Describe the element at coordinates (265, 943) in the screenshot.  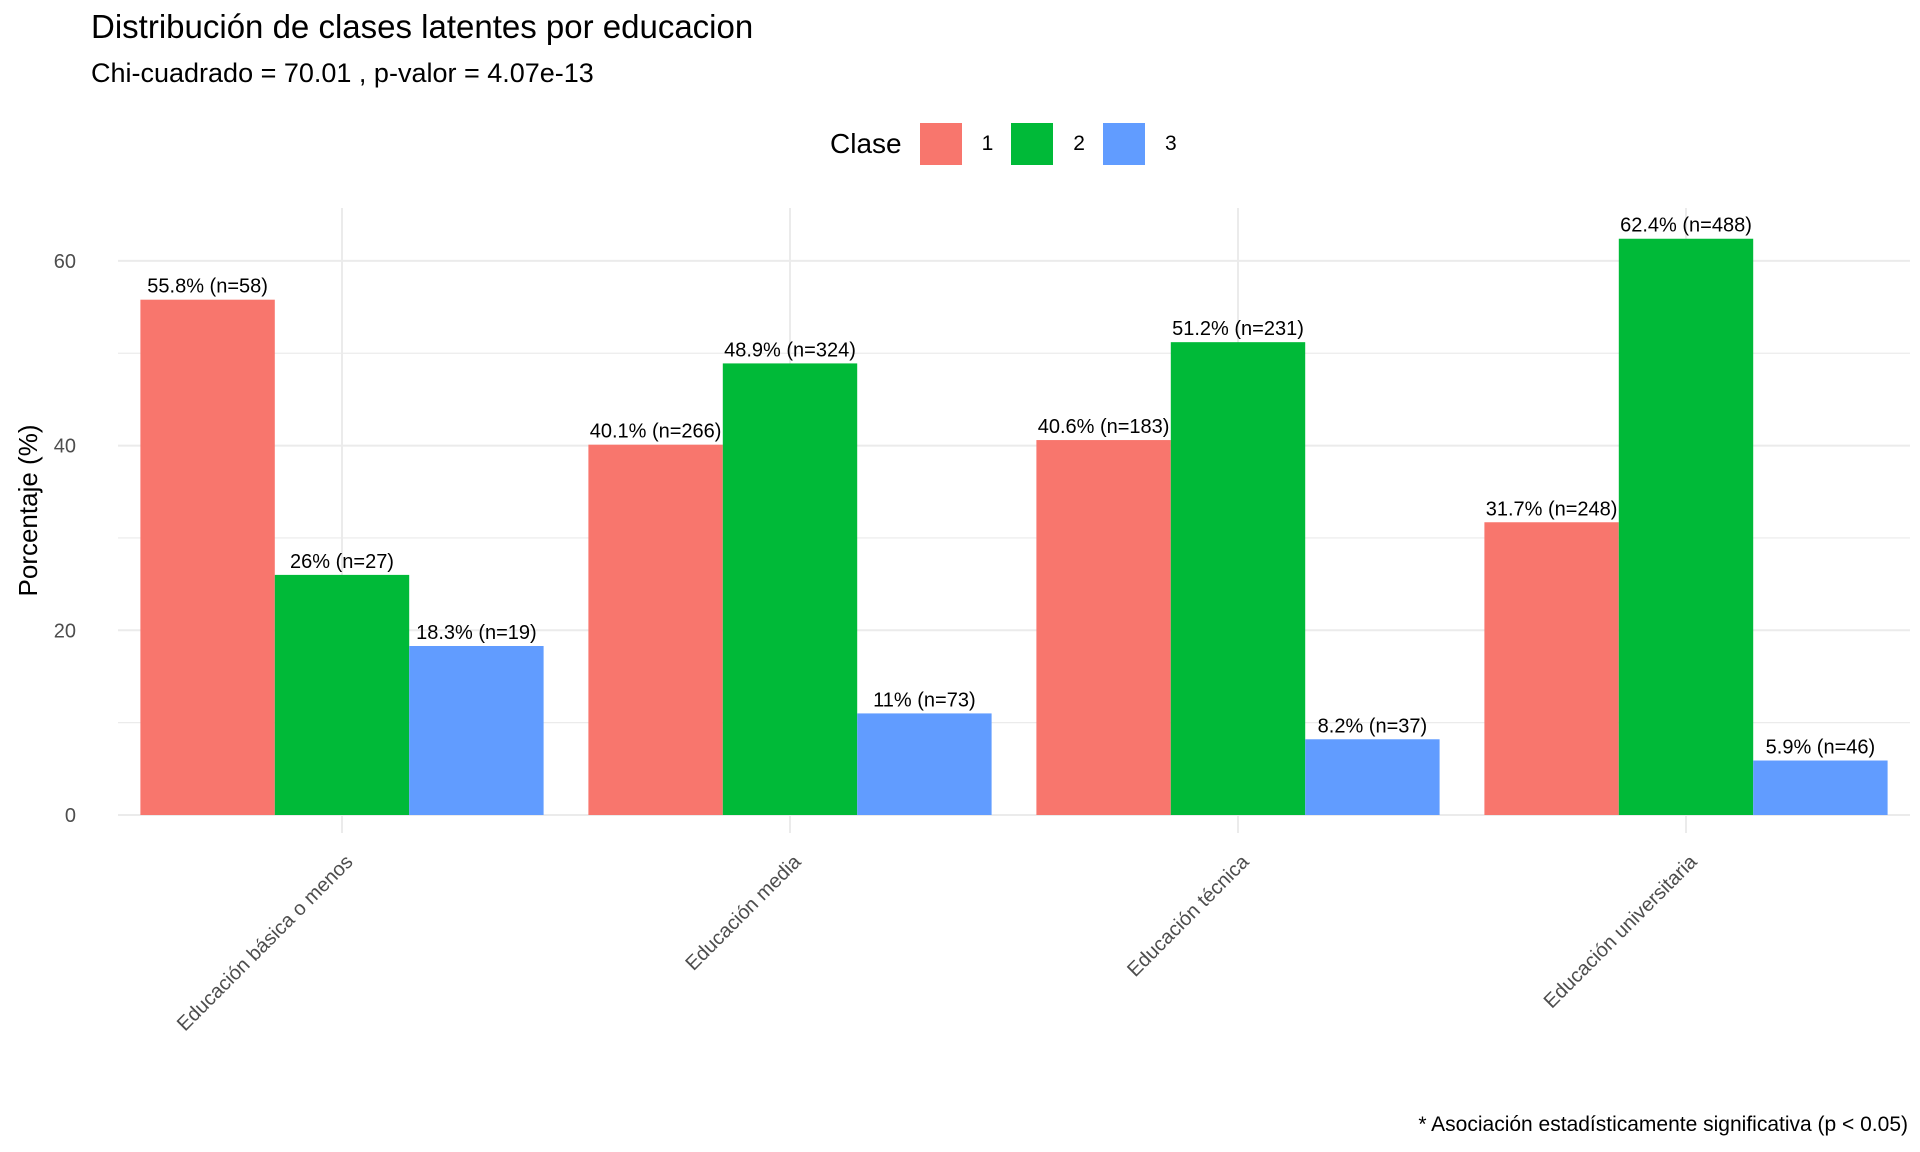
I see `x-tick-label: Educación básica o menos` at that location.